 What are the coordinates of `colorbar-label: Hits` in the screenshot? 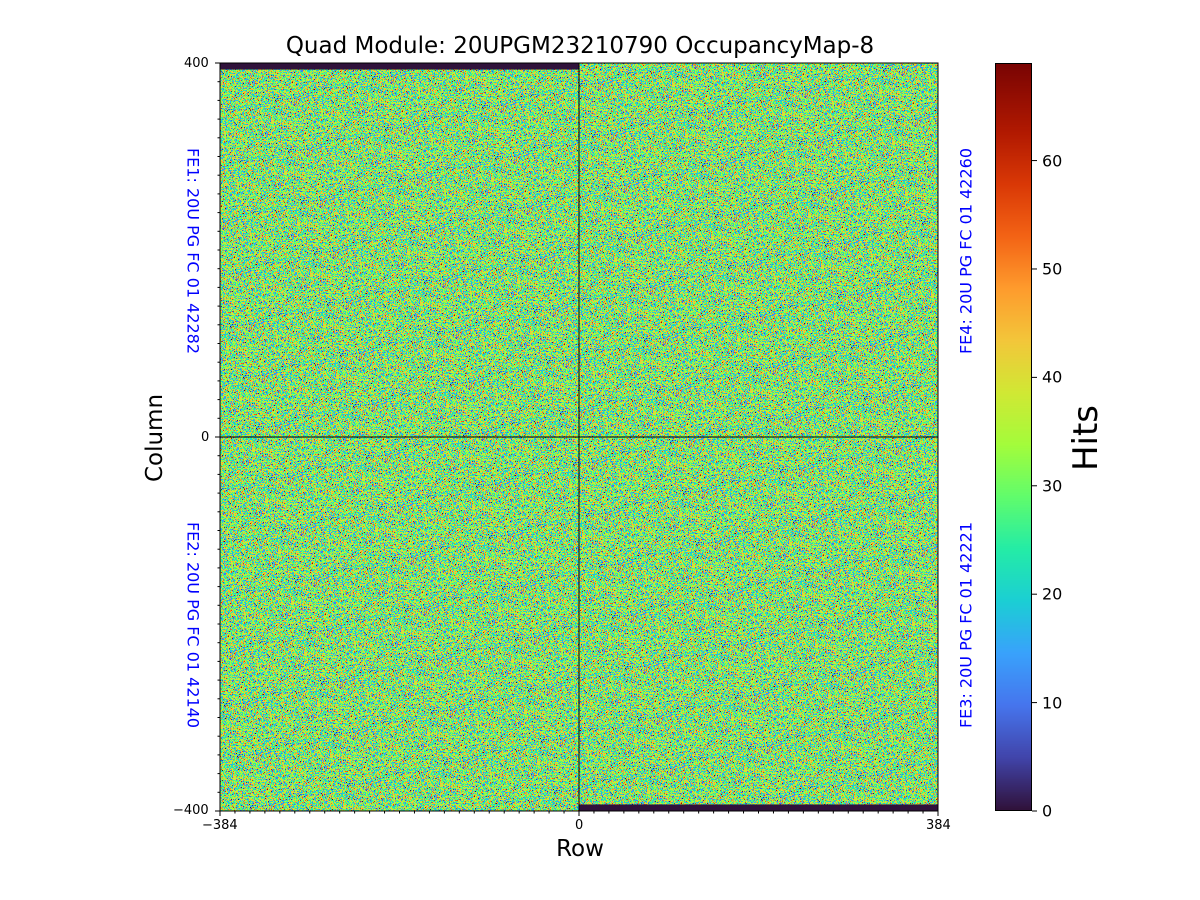 It's located at (1086, 438).